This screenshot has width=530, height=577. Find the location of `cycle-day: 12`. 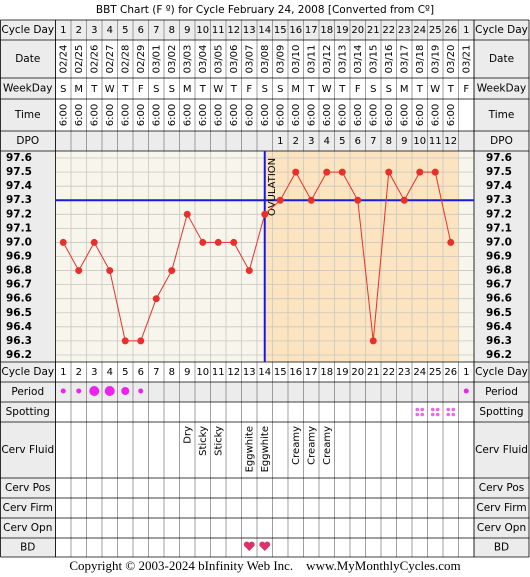

cycle-day: 12 is located at coordinates (233, 30).